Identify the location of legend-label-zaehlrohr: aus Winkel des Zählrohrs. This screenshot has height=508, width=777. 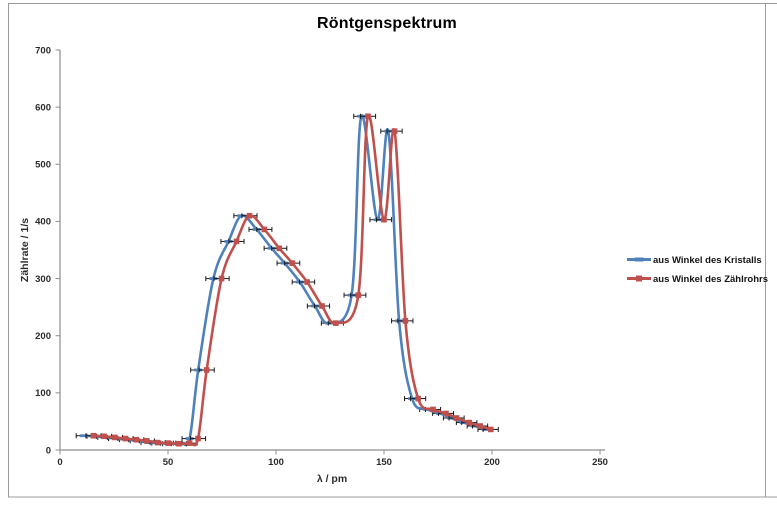
(710, 279).